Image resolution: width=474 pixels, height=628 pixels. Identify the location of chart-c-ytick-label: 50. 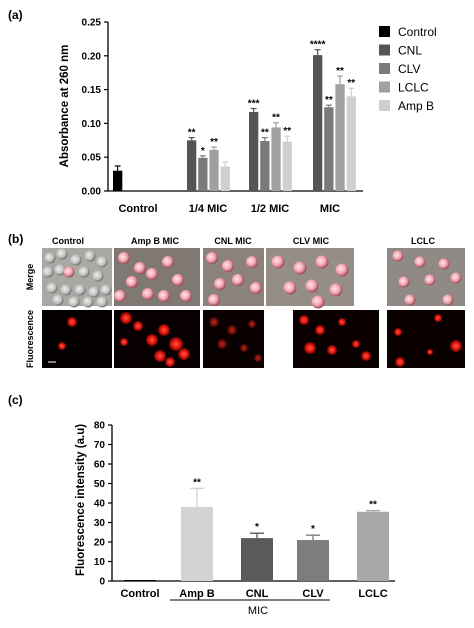
(100, 484).